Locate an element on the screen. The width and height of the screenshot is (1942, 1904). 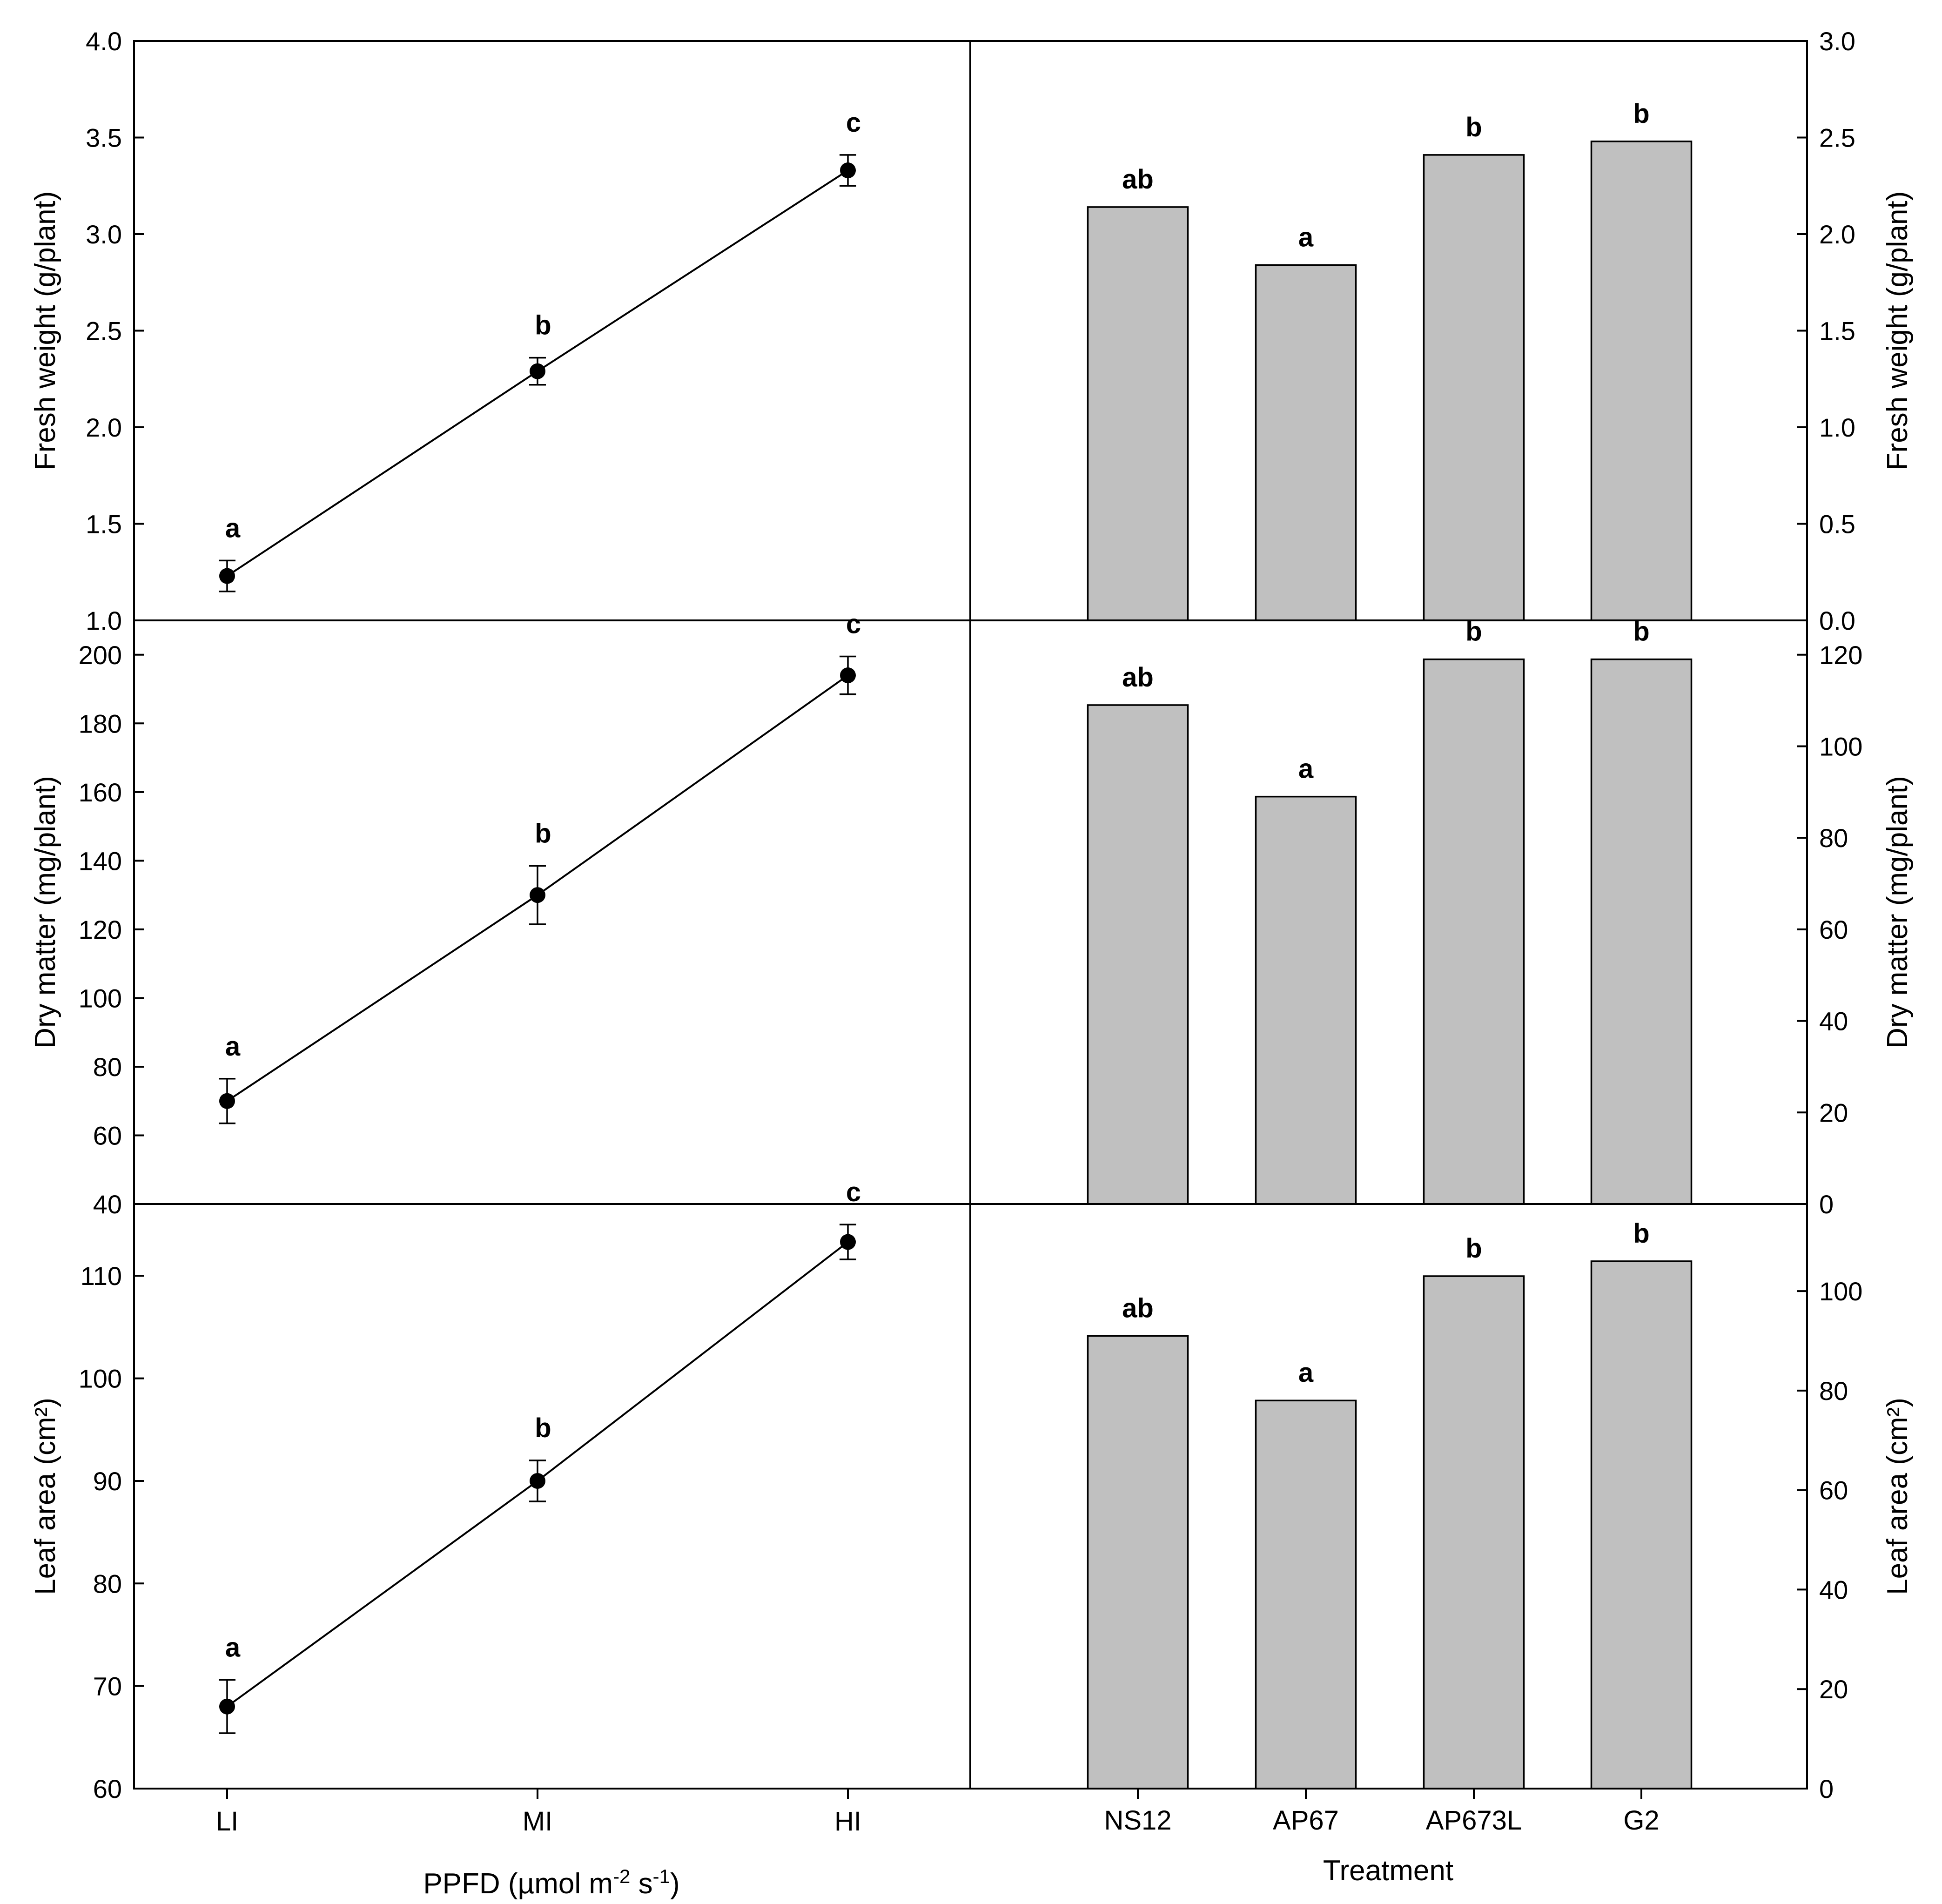
y-tick-label: 200 is located at coordinates (101, 655).